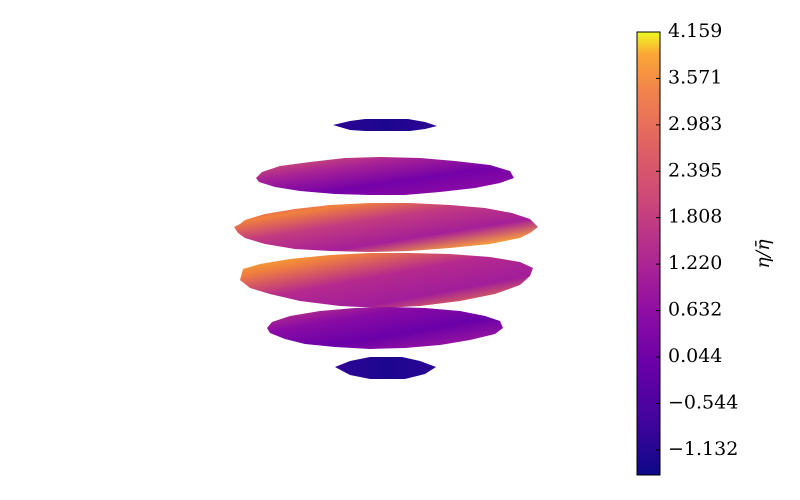 This screenshot has height=500, width=800. I want to click on colorbar-tick-label: 3.571, so click(695, 77).